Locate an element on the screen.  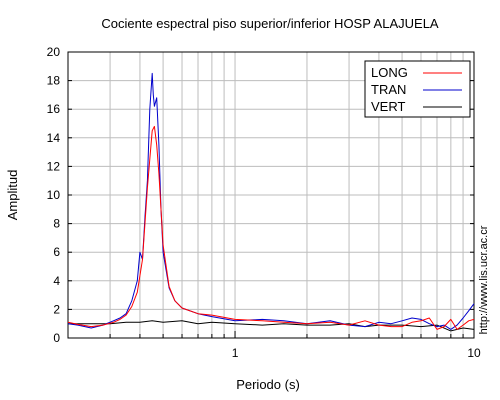
series-line-vert is located at coordinates (271, 326).